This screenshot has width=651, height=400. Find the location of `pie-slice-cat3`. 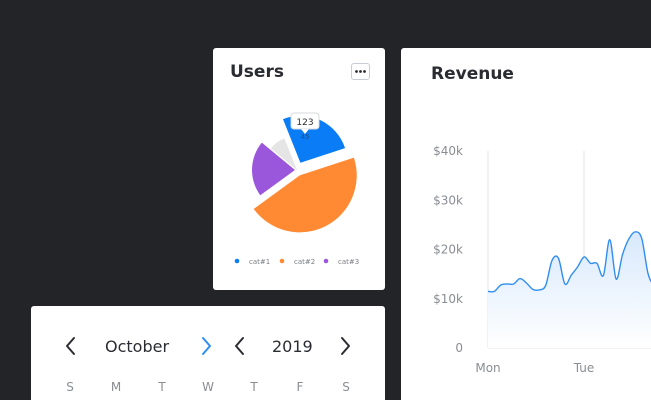

pie-slice-cat3 is located at coordinates (274, 169).